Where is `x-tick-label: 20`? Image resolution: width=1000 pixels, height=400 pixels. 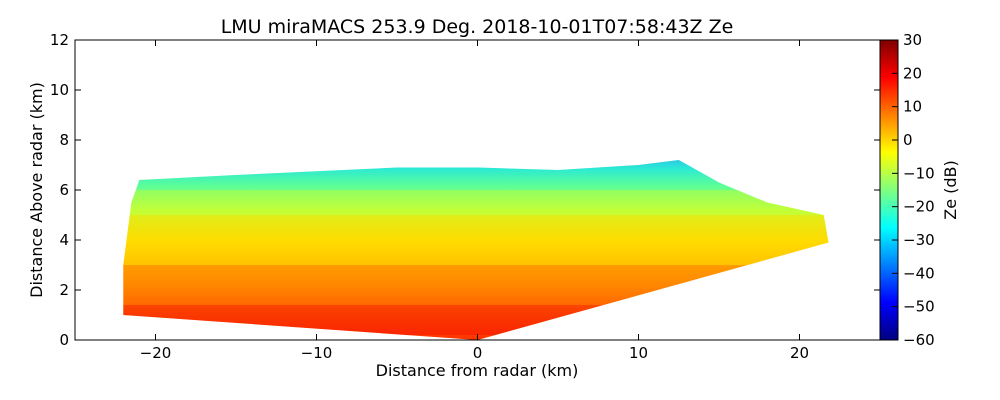 x-tick-label: 20 is located at coordinates (799, 353).